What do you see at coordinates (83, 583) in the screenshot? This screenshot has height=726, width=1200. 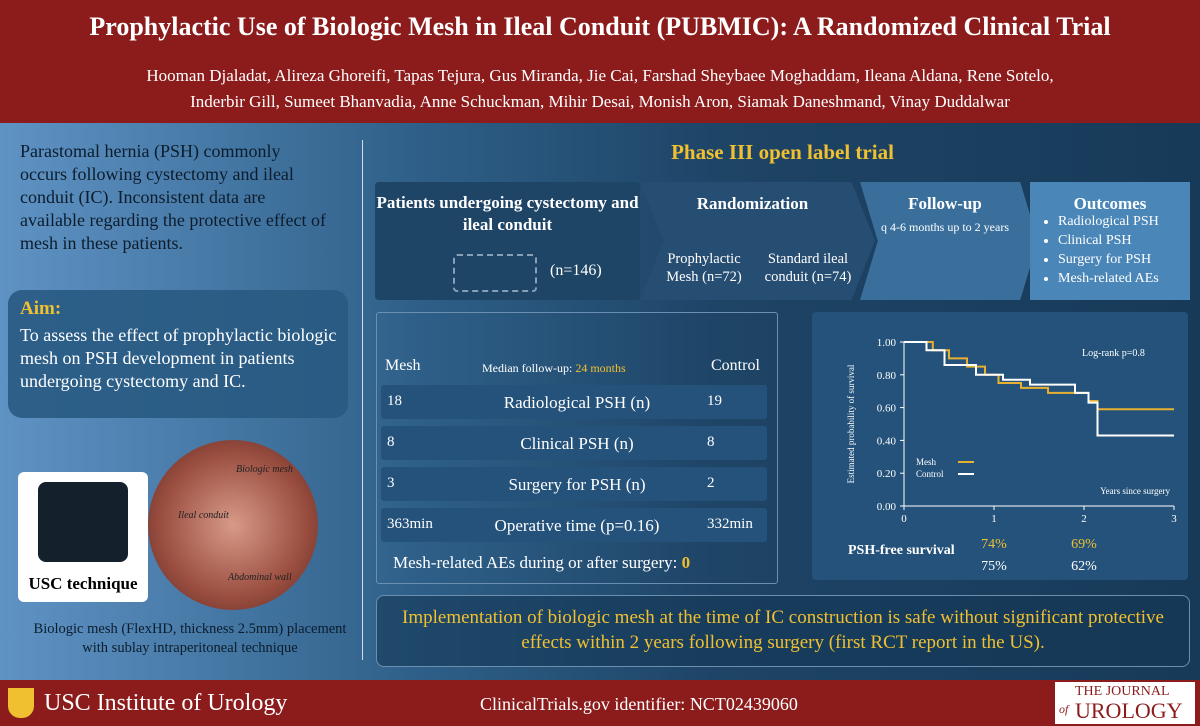 I see `technique-label: USC technique` at bounding box center [83, 583].